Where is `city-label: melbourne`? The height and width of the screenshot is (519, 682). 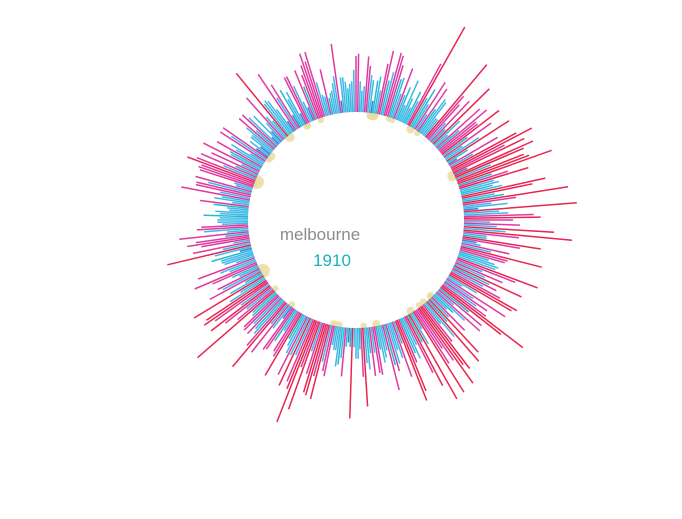
city-label: melbourne is located at coordinates (320, 234).